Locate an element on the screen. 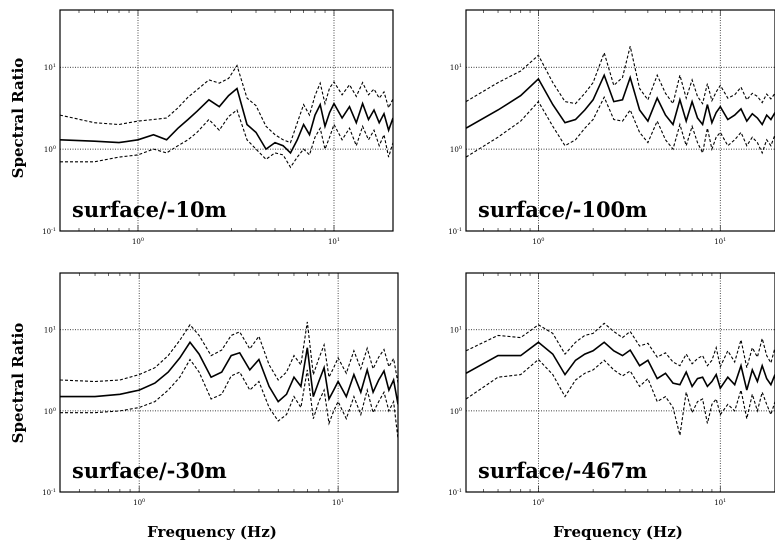 This screenshot has height=548, width=775. ylabel-bottom: Spectral Ratio is located at coordinates (18, 383).